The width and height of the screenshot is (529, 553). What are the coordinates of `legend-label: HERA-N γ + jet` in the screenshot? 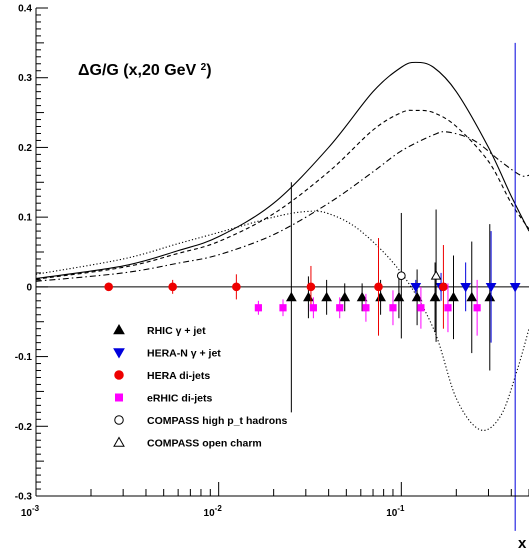 It's located at (184, 354).